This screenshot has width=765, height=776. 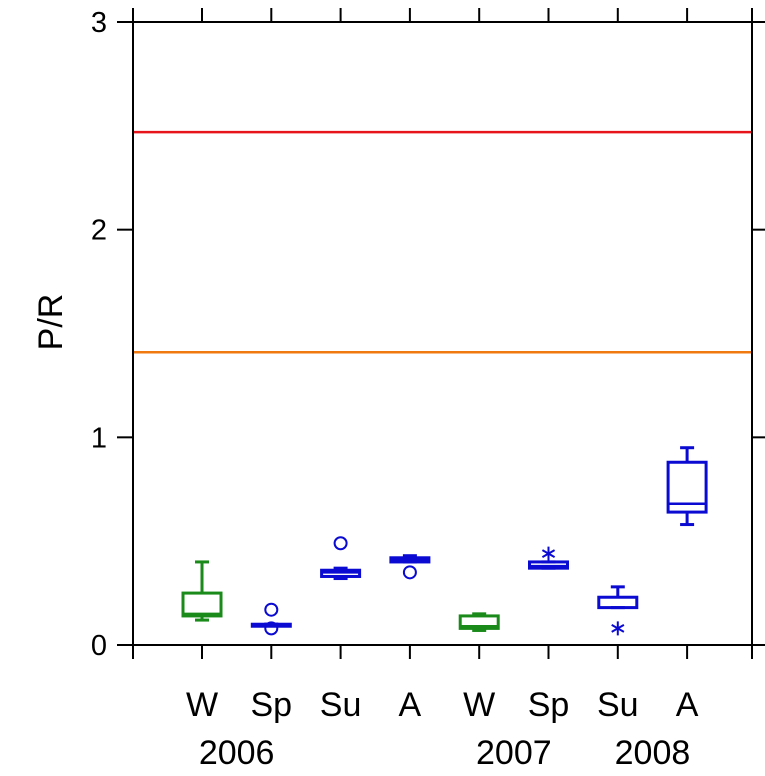 I want to click on box-w-2007, so click(x=479, y=622).